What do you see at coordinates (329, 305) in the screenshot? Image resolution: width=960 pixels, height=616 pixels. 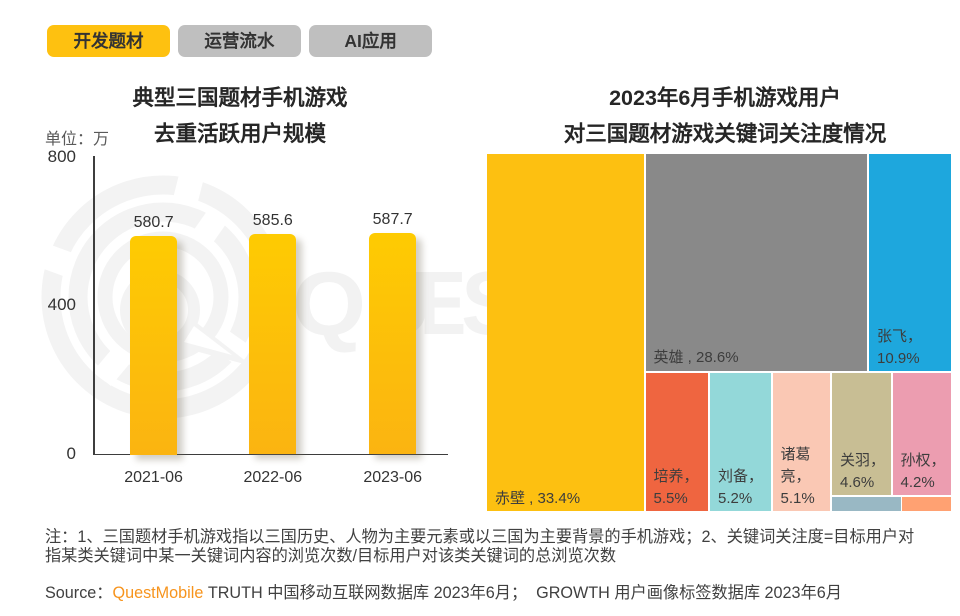 I see `svg-text: Q` at bounding box center [329, 305].